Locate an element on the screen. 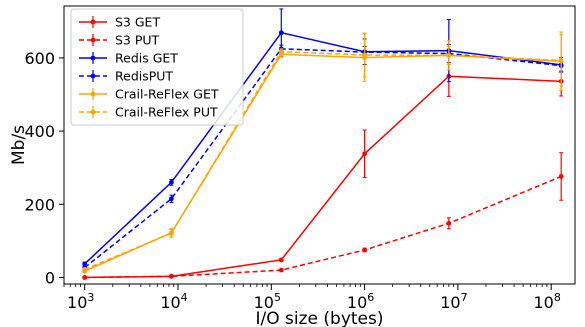 The height and width of the screenshot is (327, 585). x-tick-exponent: 6 is located at coordinates (370, 297).